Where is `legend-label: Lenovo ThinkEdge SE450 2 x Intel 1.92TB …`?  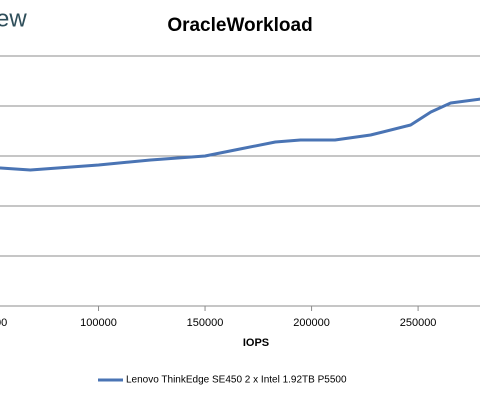
legend-label: Lenovo ThinkEdge SE450 2 x Intel 1.92TB … is located at coordinates (236, 380).